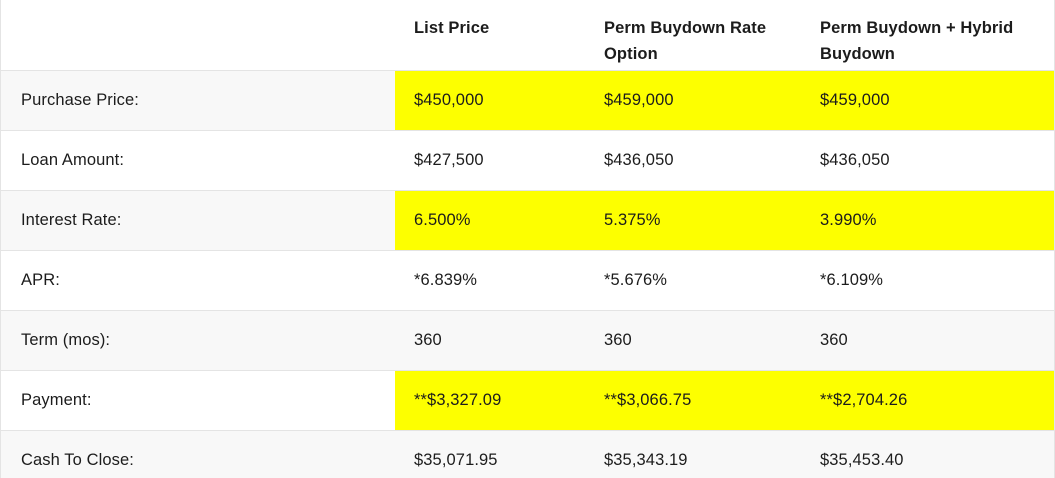  Describe the element at coordinates (56, 400) in the screenshot. I see `row-label: Payment:` at that location.